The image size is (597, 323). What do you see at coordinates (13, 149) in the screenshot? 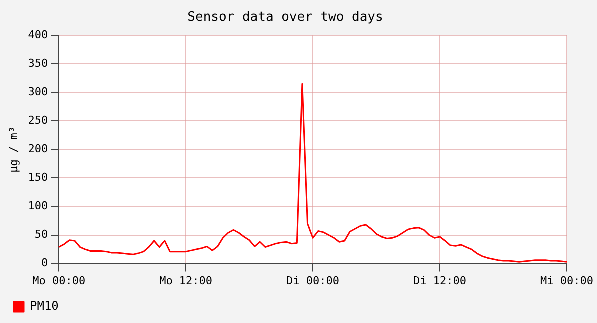
I see `y-axis-title: µg / m³` at bounding box center [13, 149].